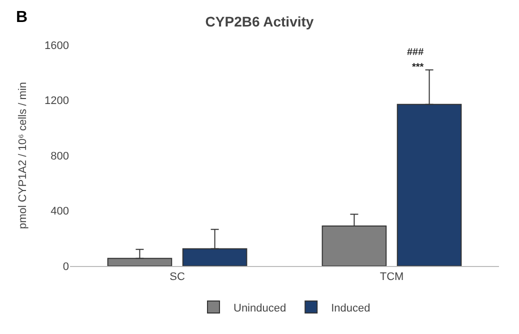 Image resolution: width=519 pixels, height=334 pixels. Describe the element at coordinates (59, 212) in the screenshot. I see `y-tick-label: 400` at that location.